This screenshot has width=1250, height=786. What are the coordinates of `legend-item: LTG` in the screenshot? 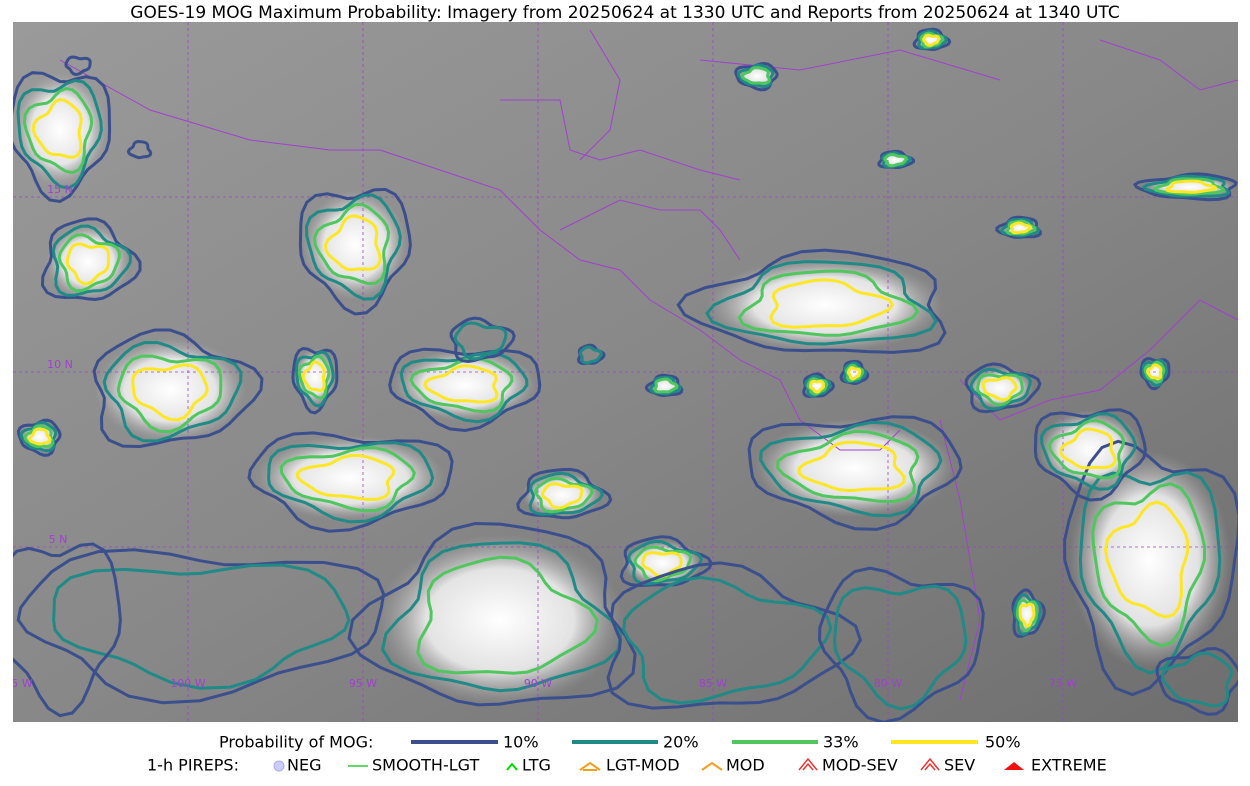 It's located at (536, 765).